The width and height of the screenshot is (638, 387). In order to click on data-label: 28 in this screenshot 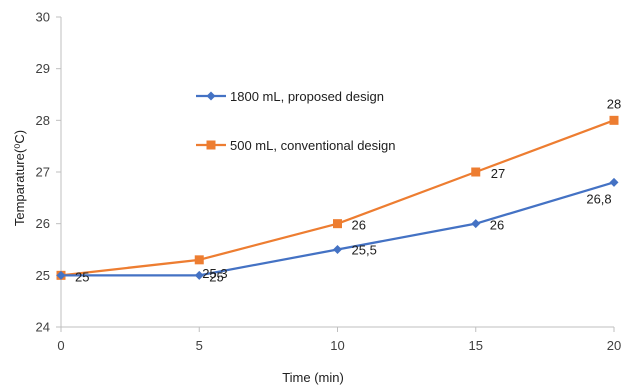, I will do `click(614, 103)`.